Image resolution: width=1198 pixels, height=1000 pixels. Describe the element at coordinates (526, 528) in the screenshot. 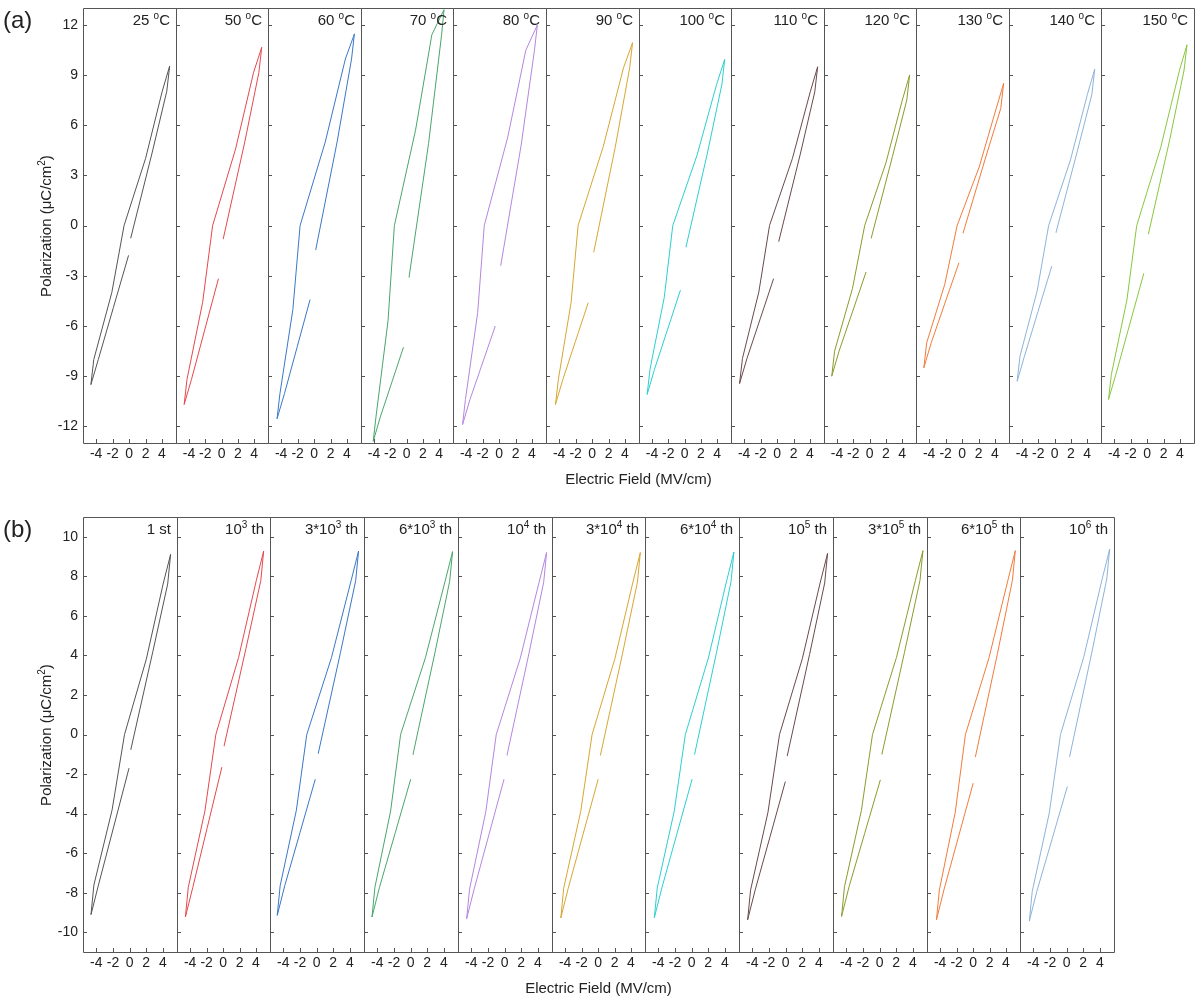

I see `chart-title: 10$^{4}$ th` at that location.